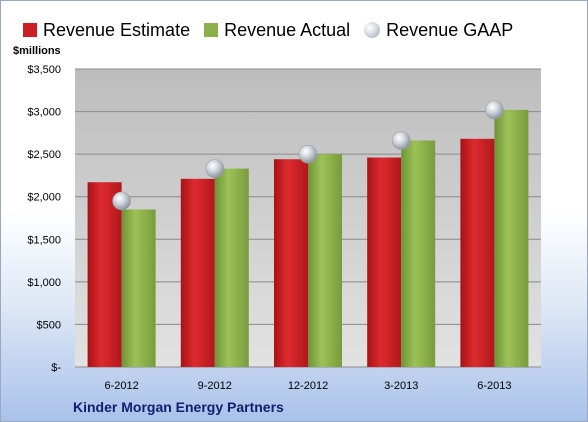 This screenshot has width=588, height=422. Describe the element at coordinates (44, 198) in the screenshot. I see `y-tick-label: $2,000` at that location.